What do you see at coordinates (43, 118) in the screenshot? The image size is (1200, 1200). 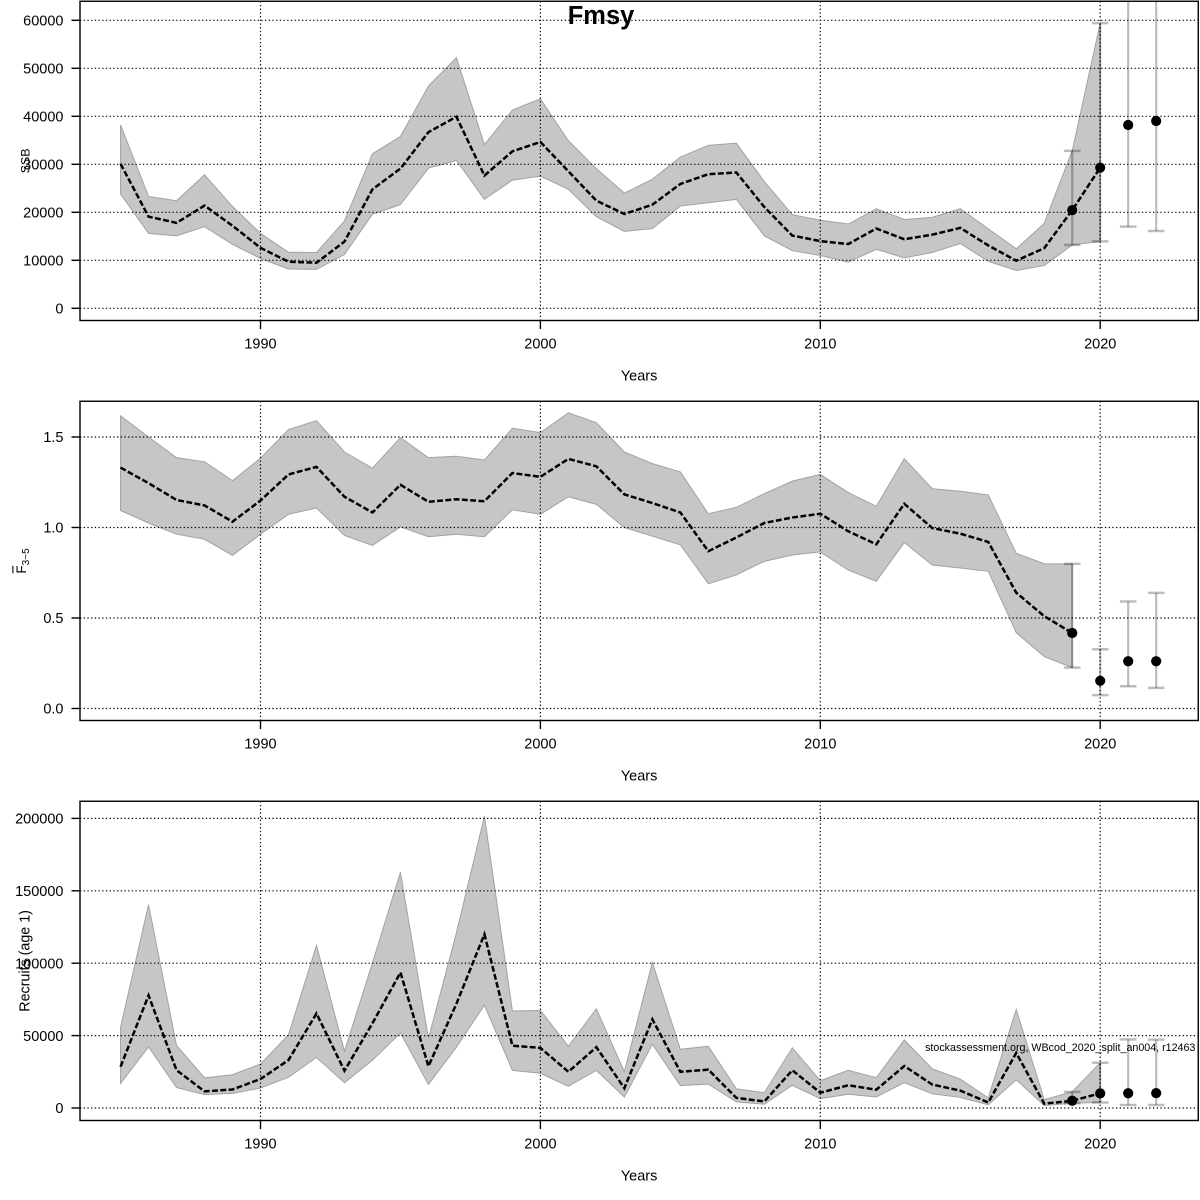 I see `svg-text: 40000` at bounding box center [43, 118].